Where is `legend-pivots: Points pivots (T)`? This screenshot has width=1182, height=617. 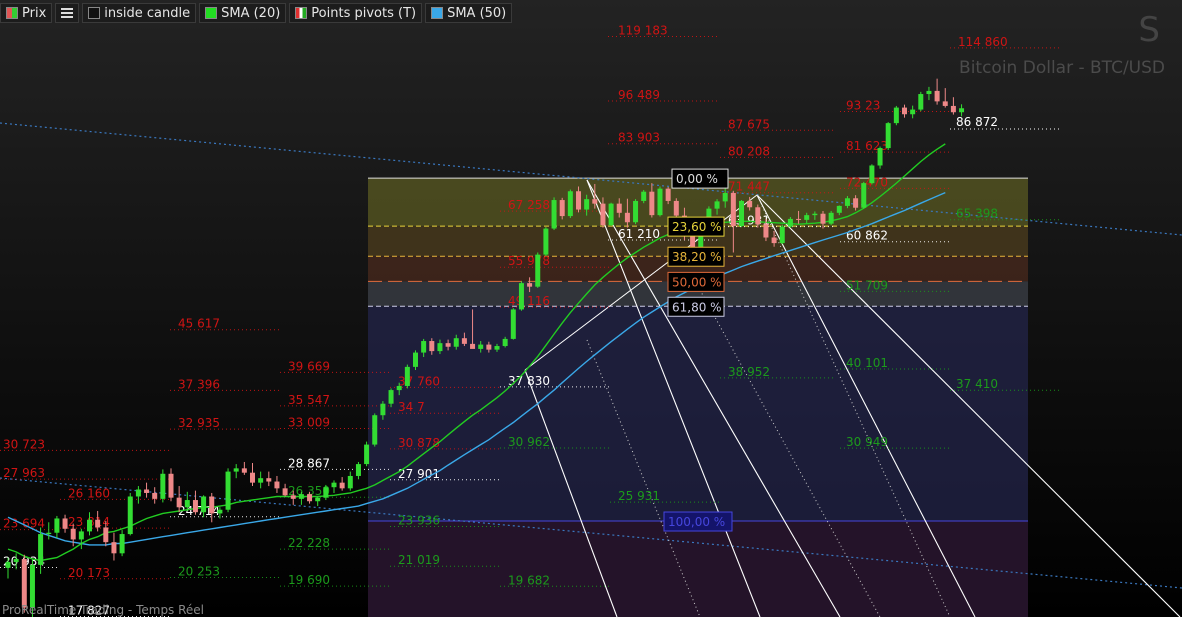
legend-pivots: Points pivots (T) is located at coordinates (356, 13).